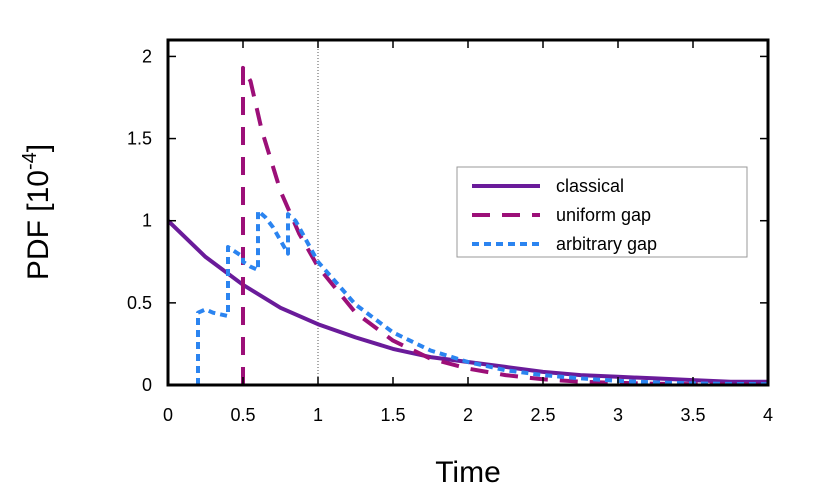  Describe the element at coordinates (618, 415) in the screenshot. I see `x-tick-label: 3` at that location.